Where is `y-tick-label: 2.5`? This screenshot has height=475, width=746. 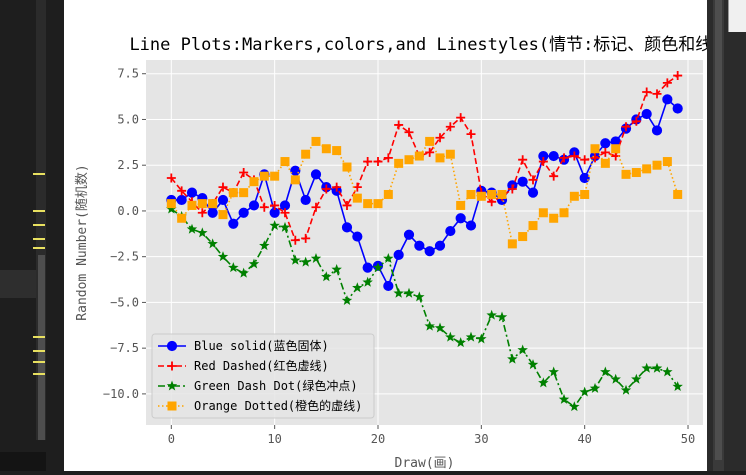
y-tick-label: 2.5 is located at coordinates (128, 165).